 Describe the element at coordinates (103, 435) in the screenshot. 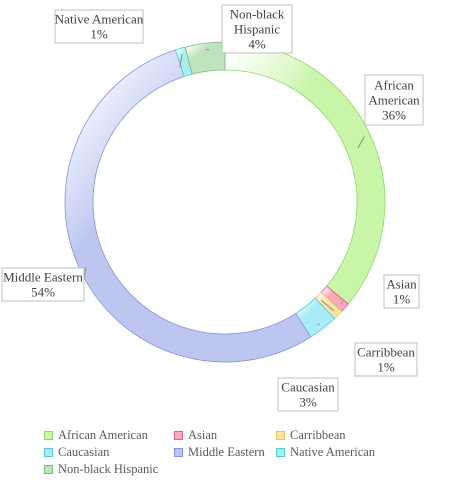

I see `legend-label: African American` at that location.